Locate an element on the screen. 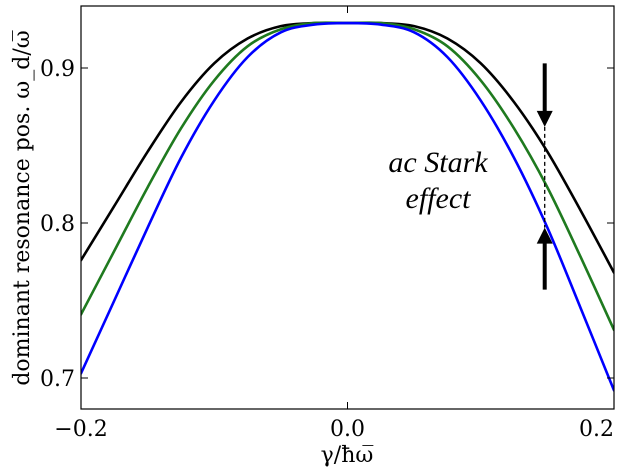 This screenshot has height=468, width=634. y-tick-label: 0.7 is located at coordinates (57, 379).